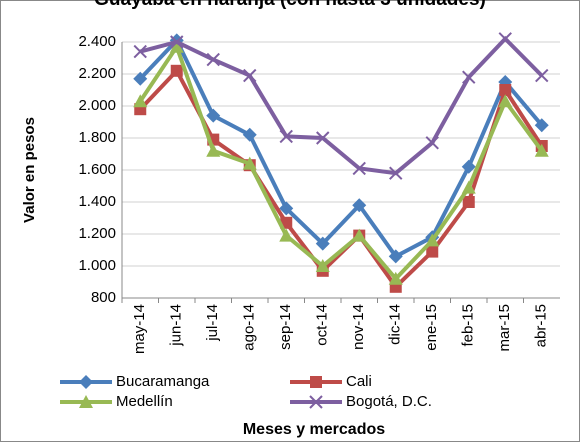 Image resolution: width=580 pixels, height=442 pixels. Describe the element at coordinates (97, 169) in the screenshot. I see `y-tick-label: 1.600` at that location.